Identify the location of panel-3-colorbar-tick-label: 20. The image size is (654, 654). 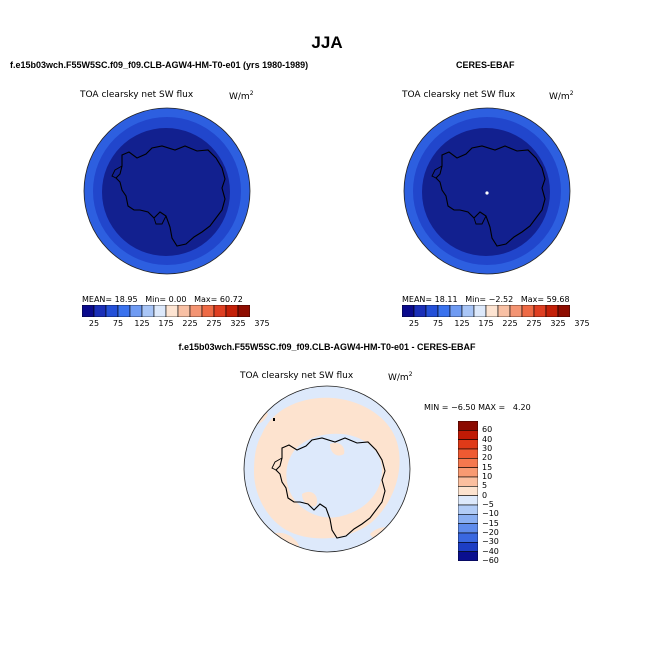
(487, 458).